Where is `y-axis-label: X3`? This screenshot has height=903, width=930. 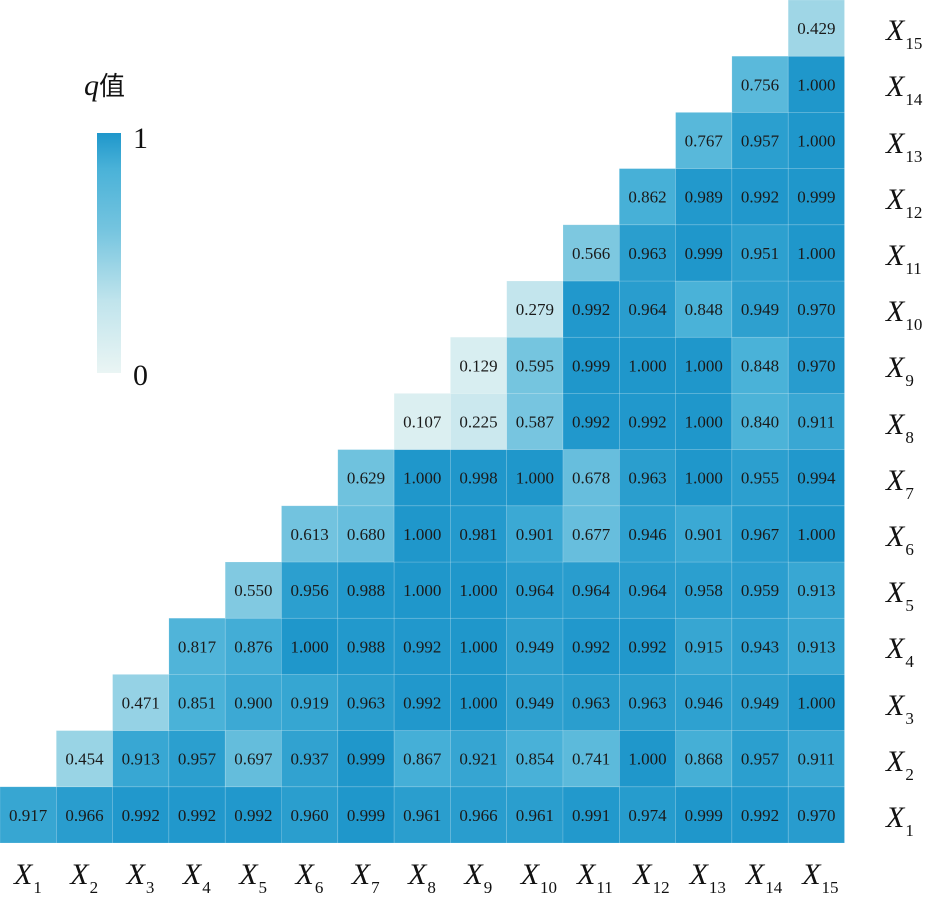
y-axis-label: X3 is located at coordinates (900, 708).